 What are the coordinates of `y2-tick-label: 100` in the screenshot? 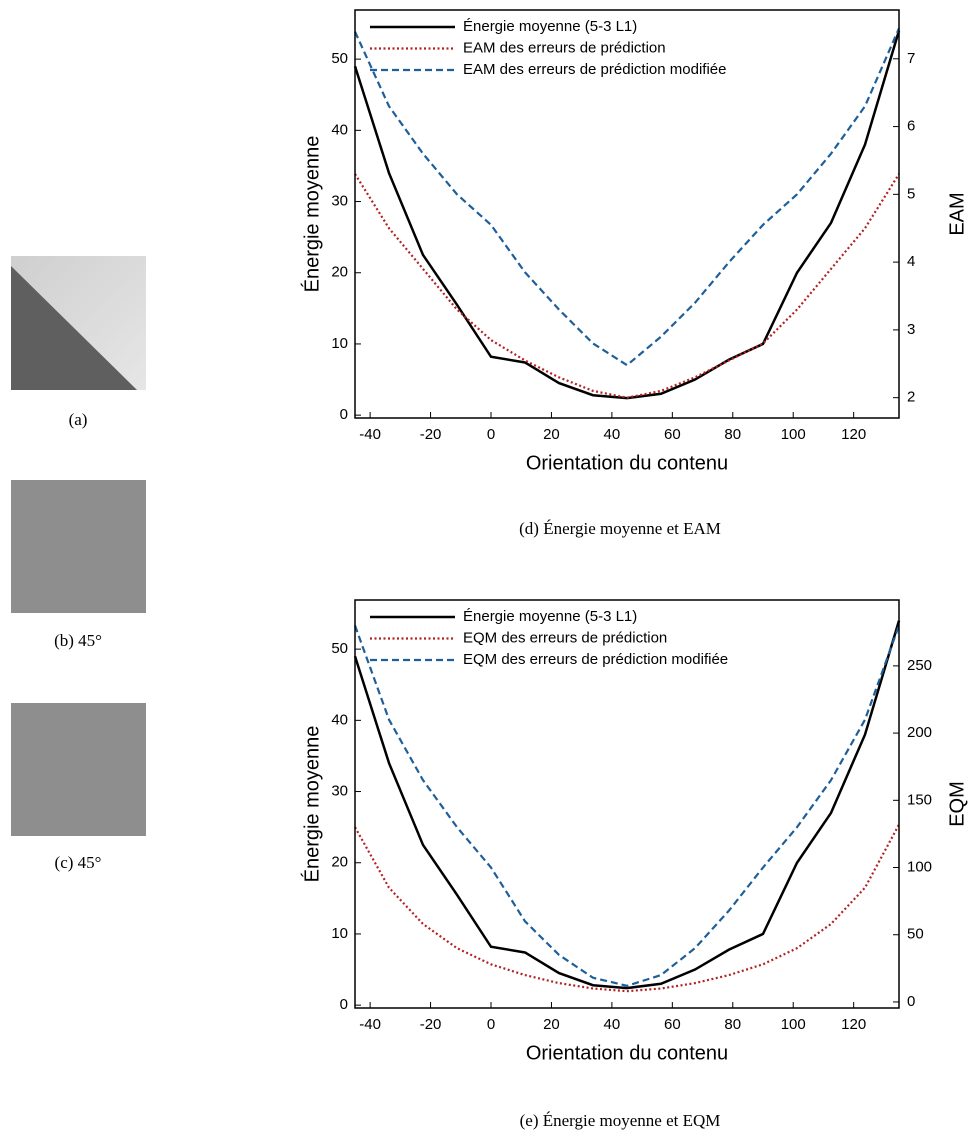 It's located at (919, 866).